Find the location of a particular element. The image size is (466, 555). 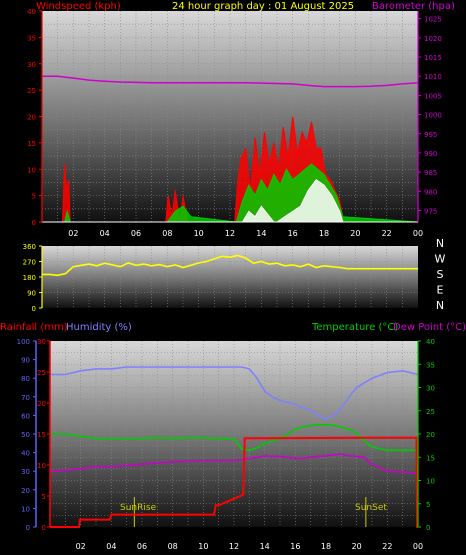

humidity-tick-label: 90 is located at coordinates (25, 361).